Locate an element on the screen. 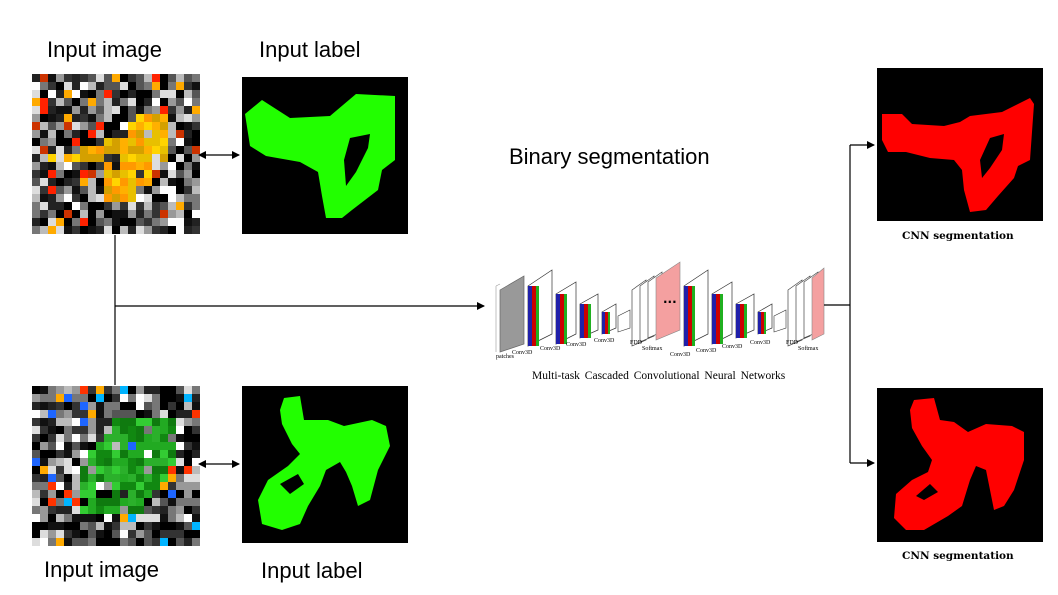 The image size is (1058, 595). top-cnn-segmentation-image is located at coordinates (960, 144).